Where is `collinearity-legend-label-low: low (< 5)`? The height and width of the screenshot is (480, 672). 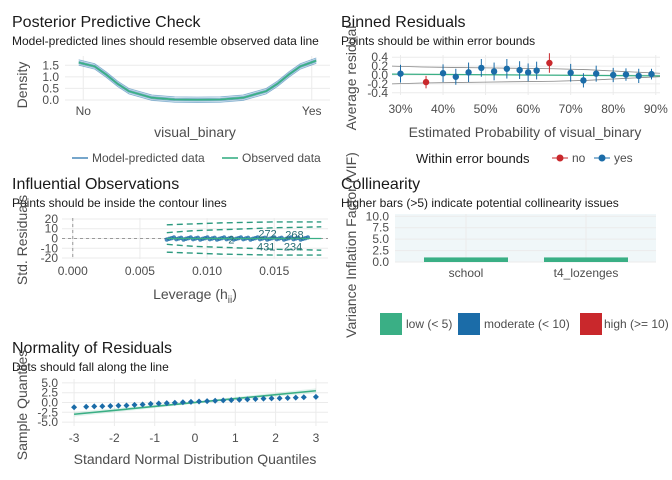 collinearity-legend-label-low: low (< 5) is located at coordinates (429, 324).